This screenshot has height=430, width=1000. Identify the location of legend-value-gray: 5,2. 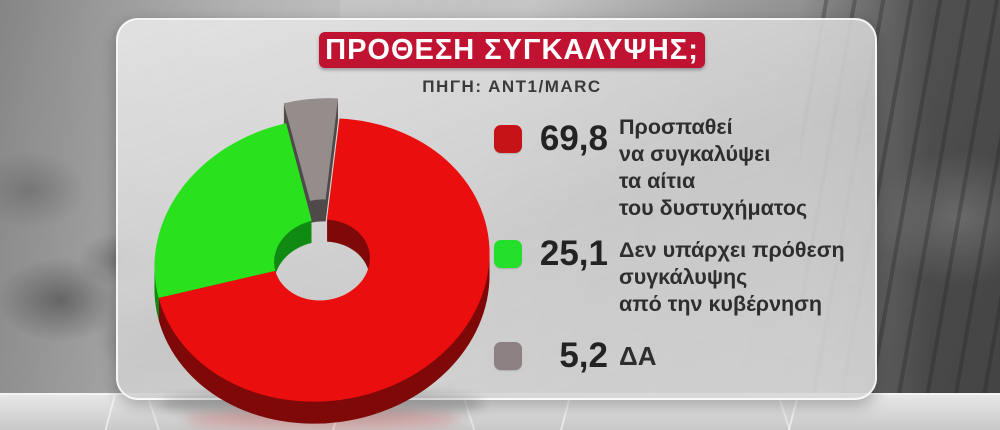
(583, 355).